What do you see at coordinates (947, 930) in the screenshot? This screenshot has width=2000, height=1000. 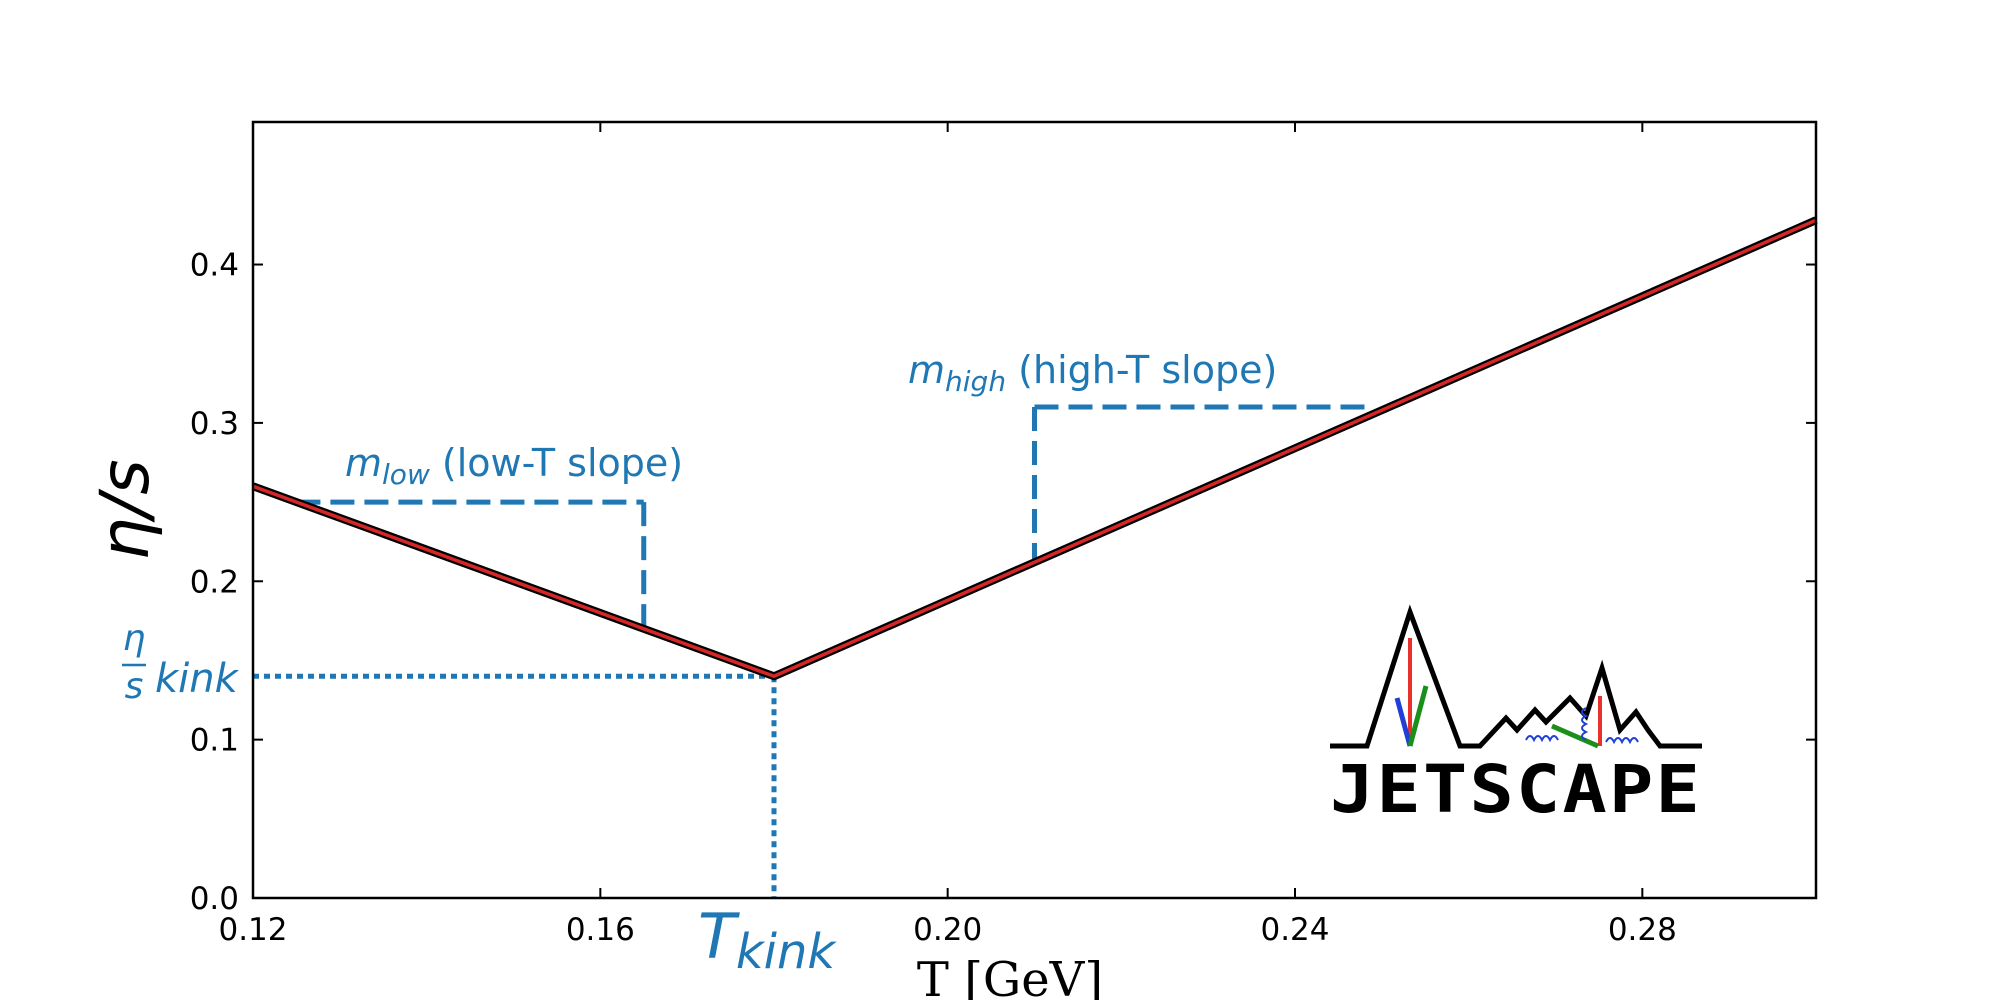 I see `x-tick-label-2: 0.20` at bounding box center [947, 930].